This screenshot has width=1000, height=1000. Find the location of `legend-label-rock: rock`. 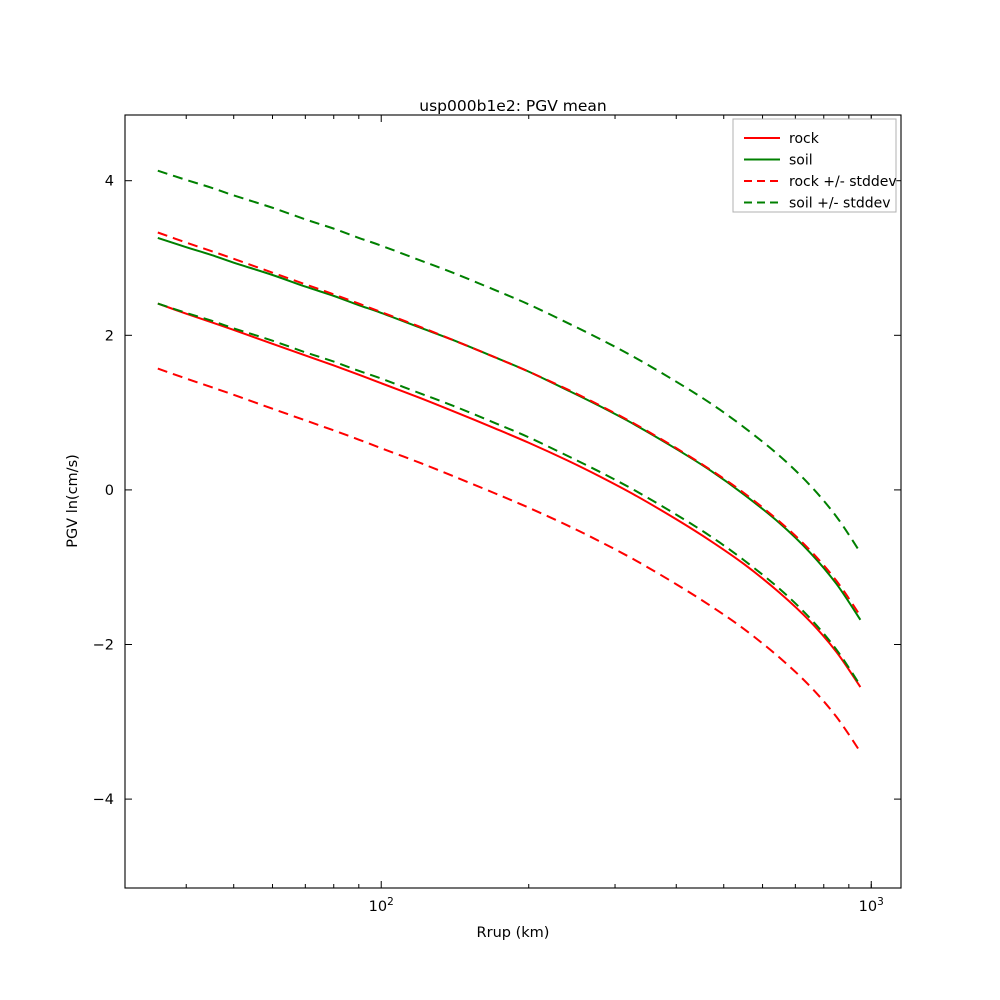

legend-label-rock: rock is located at coordinates (804, 139).